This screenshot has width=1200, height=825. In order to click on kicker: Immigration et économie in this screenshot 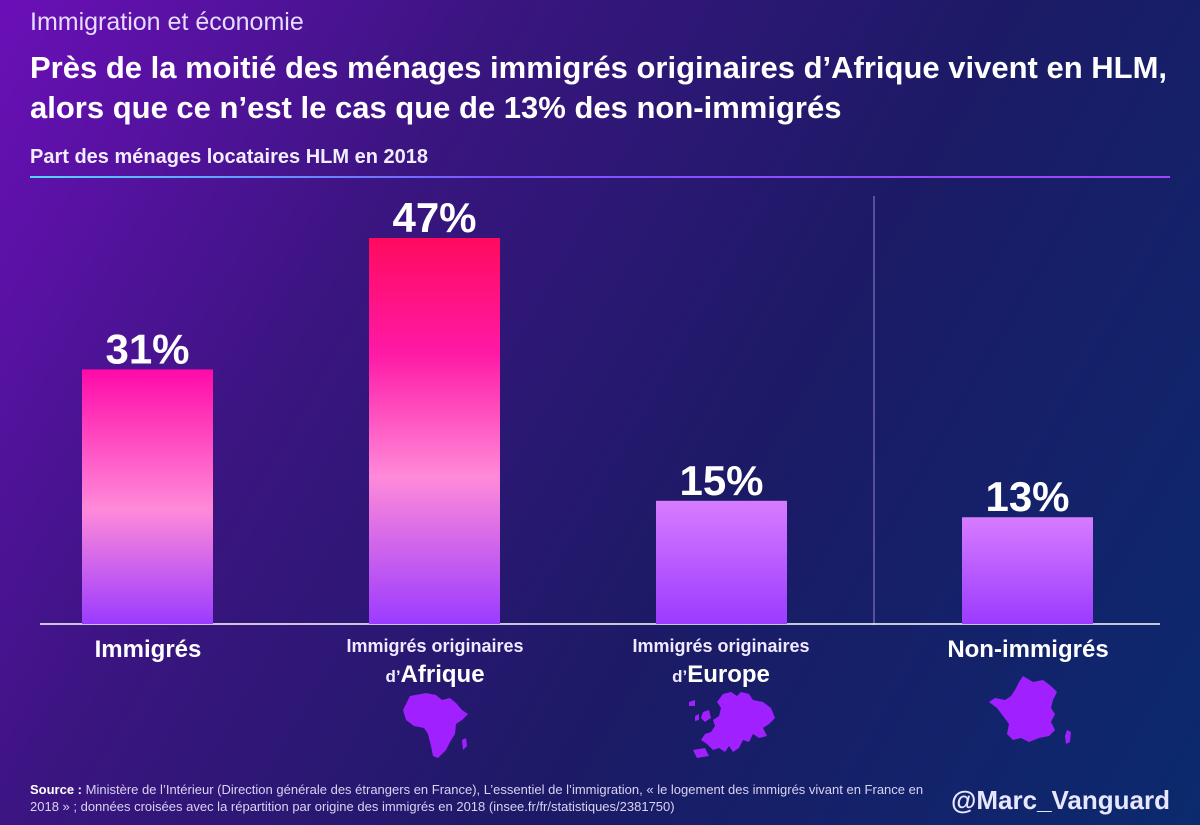, I will do `click(167, 22)`.